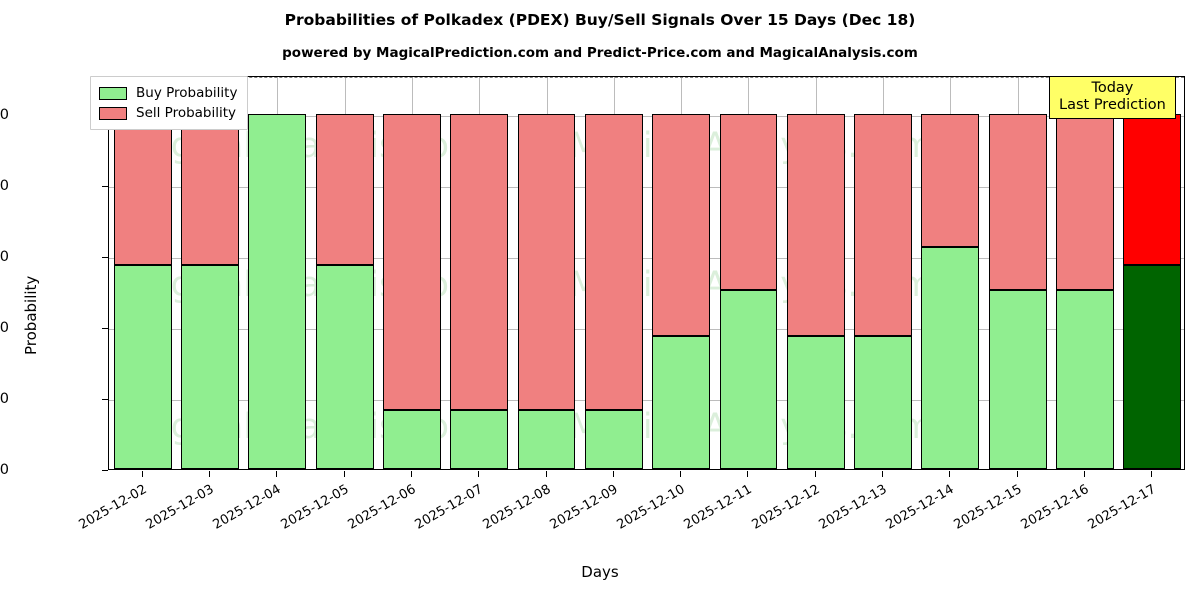  What do you see at coordinates (4, 115) in the screenshot?
I see `y-tick-label: 100` at bounding box center [4, 115].